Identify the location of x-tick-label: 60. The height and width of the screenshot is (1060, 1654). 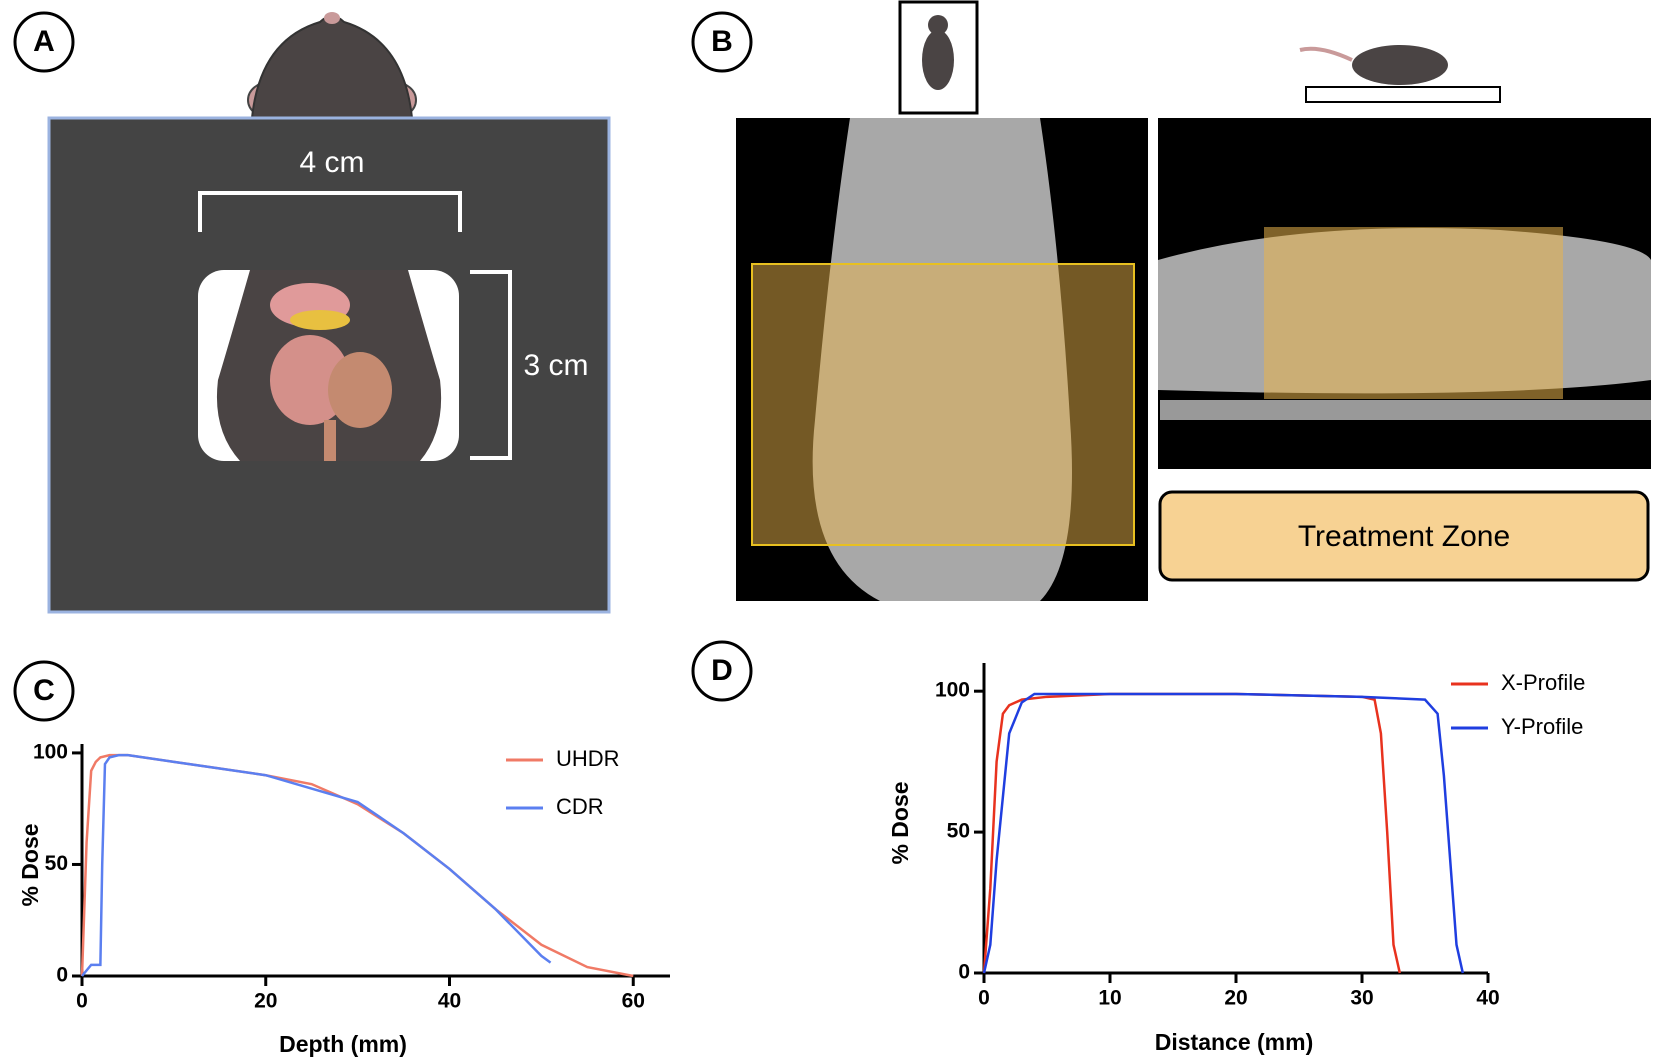
(633, 1001).